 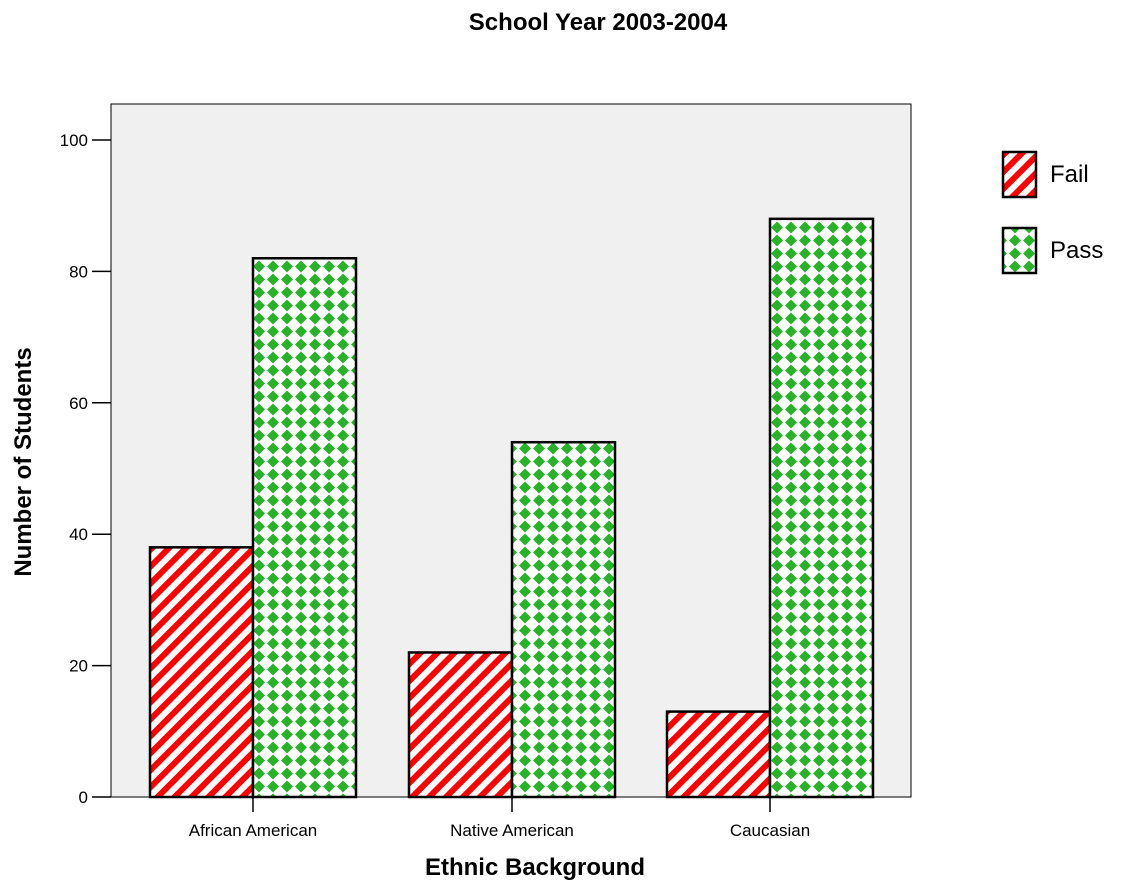 What do you see at coordinates (770, 830) in the screenshot?
I see `x-tick-label: Caucasian` at bounding box center [770, 830].